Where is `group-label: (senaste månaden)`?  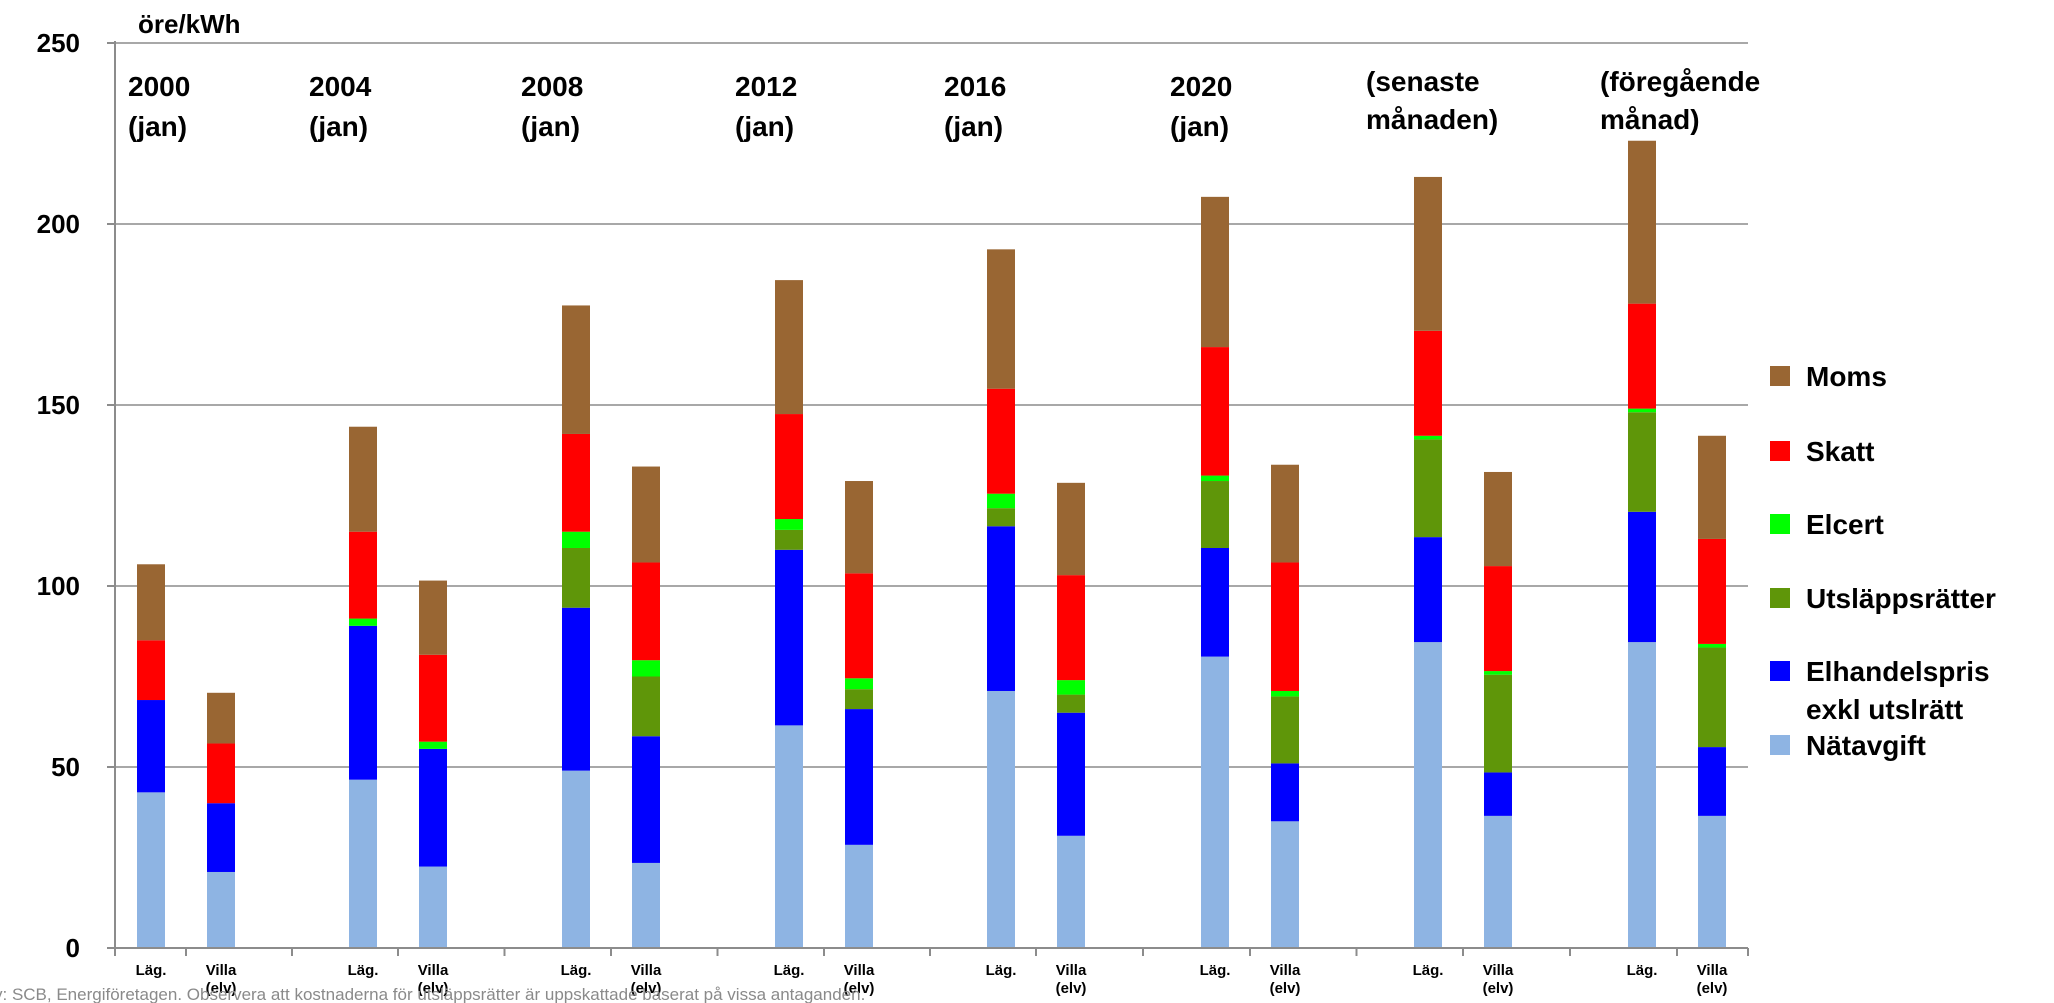 group-label: (senaste månaden) is located at coordinates (1432, 100).